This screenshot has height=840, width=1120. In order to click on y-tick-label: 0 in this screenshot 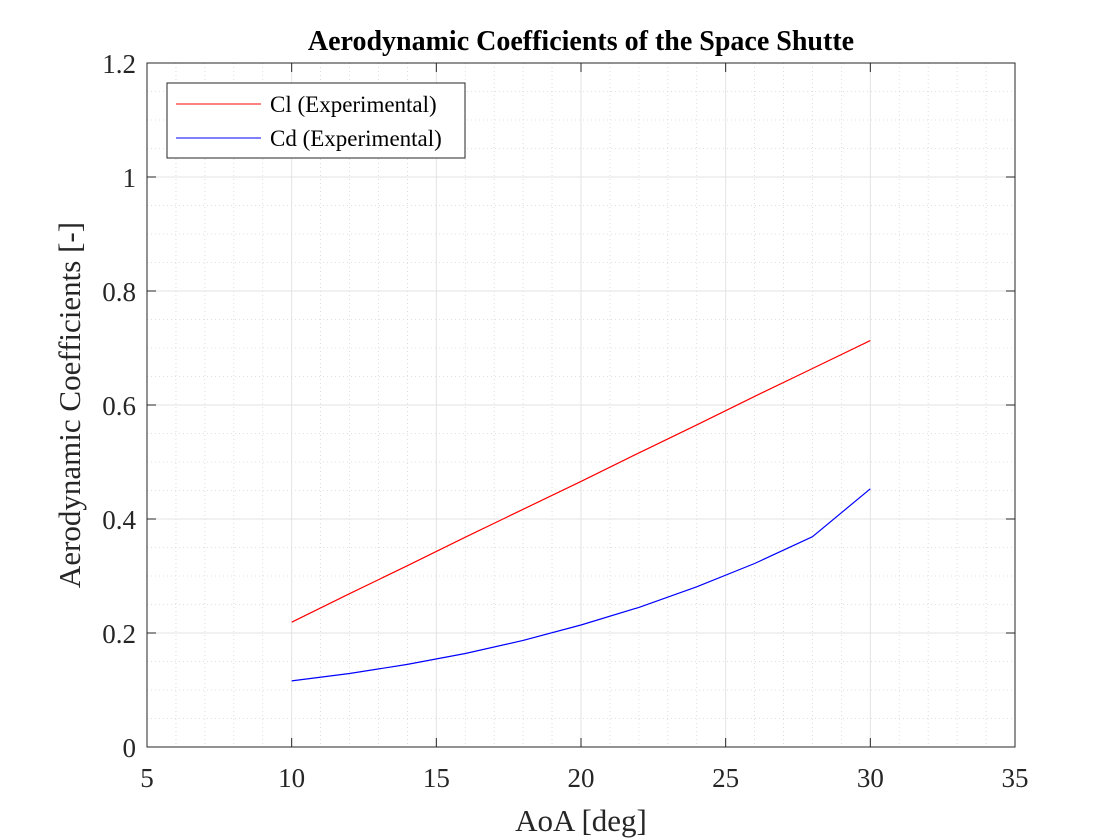, I will do `click(130, 748)`.